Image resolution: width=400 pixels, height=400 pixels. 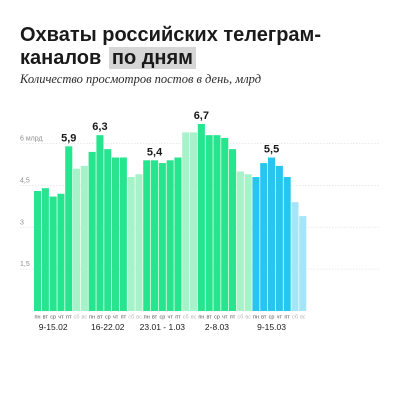 I want to click on value-label-5: 5,5, so click(x=271, y=149).